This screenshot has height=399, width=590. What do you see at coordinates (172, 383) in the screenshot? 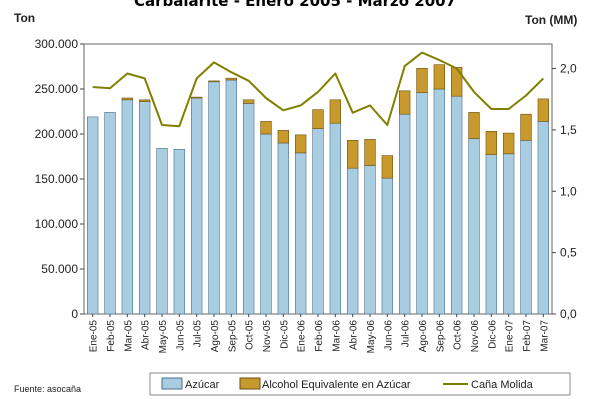
I see `legend-swatch-azucar` at bounding box center [172, 383].